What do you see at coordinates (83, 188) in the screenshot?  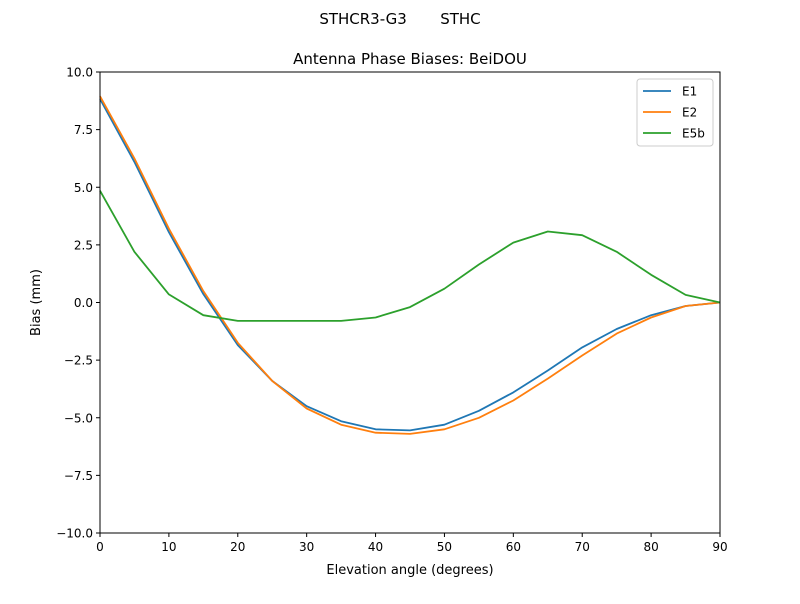 I see `y-tick-label: 5.0` at bounding box center [83, 188].